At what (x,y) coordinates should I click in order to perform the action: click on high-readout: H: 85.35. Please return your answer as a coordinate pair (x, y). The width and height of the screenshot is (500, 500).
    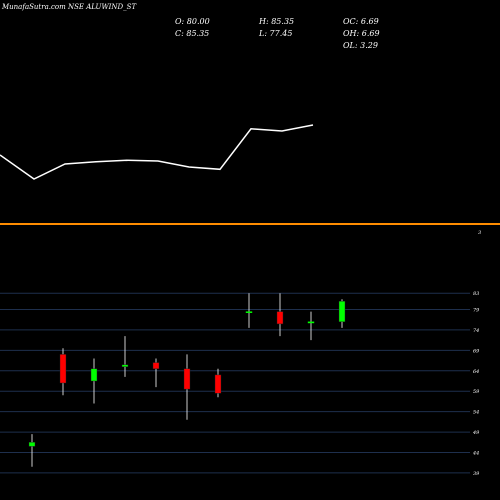
    Looking at the image, I should click on (277, 21).